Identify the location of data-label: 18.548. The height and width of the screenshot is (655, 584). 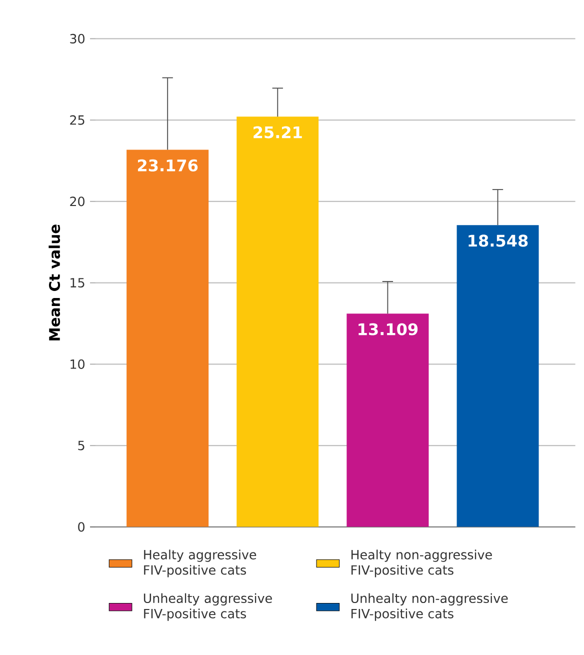
(498, 240).